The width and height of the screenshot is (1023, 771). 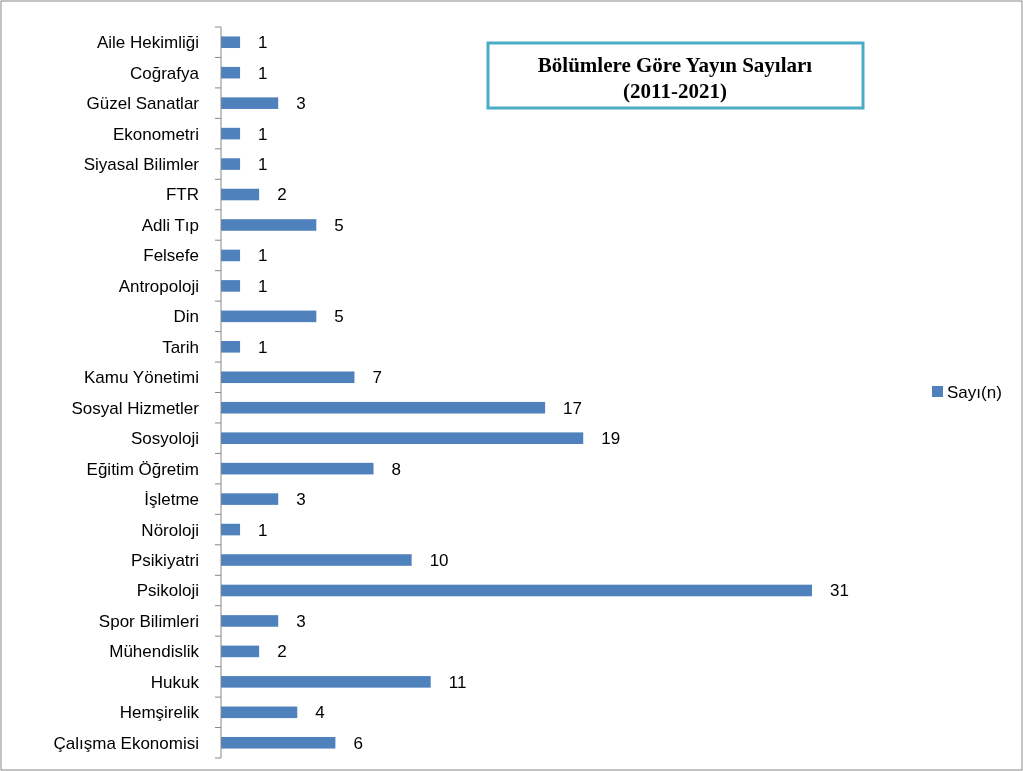 What do you see at coordinates (171, 500) in the screenshot?
I see `y-tick-label: İşletme` at bounding box center [171, 500].